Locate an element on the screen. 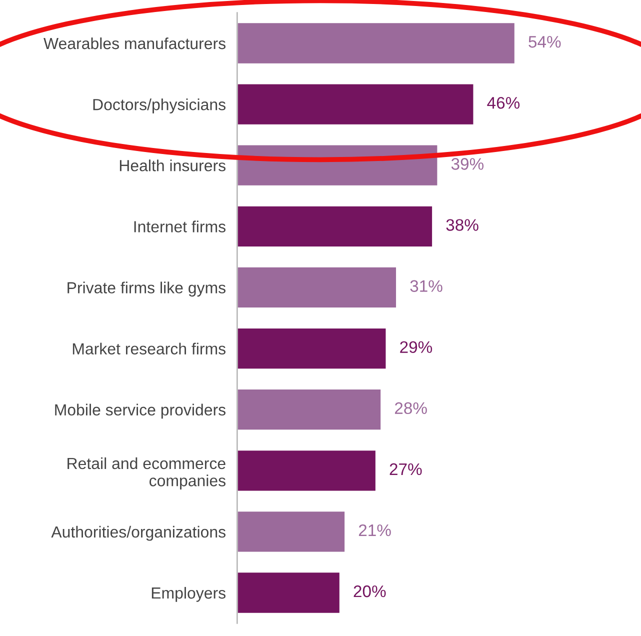 The image size is (641, 636). y-tick-label: Wearables manufacturers is located at coordinates (135, 43).